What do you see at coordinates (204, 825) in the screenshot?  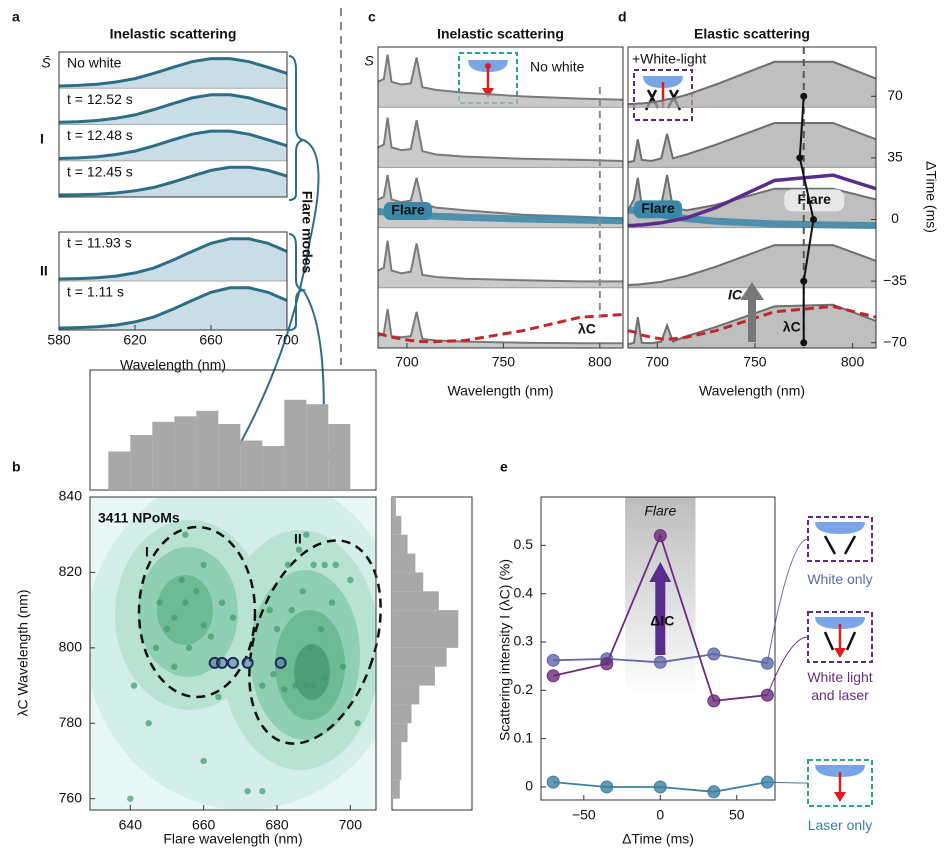 I see `x-tick-label: 660` at bounding box center [204, 825].